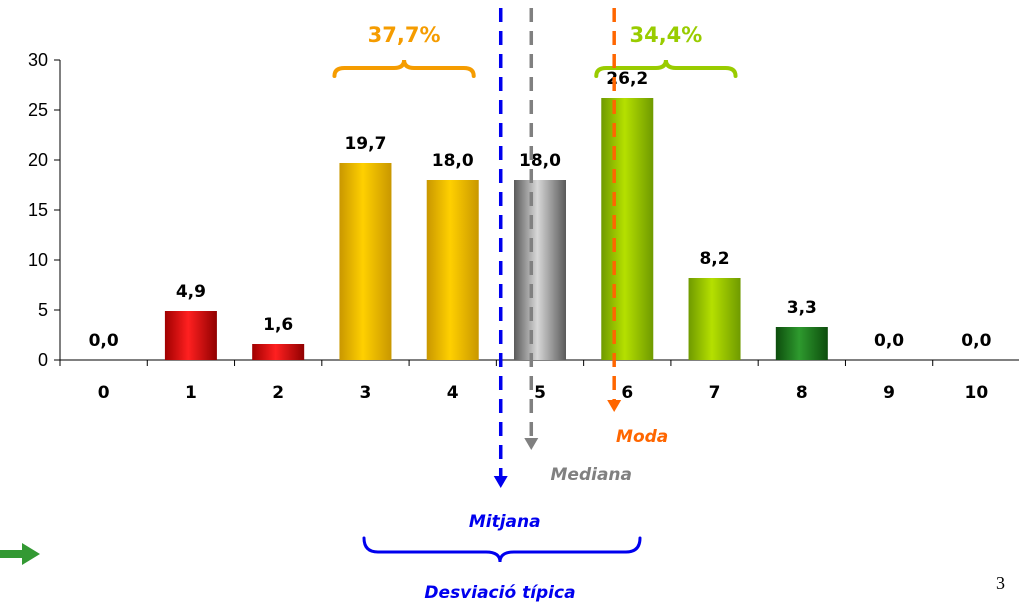 The image size is (1019, 604). Describe the element at coordinates (191, 393) in the screenshot. I see `x-tick-label: 1` at that location.